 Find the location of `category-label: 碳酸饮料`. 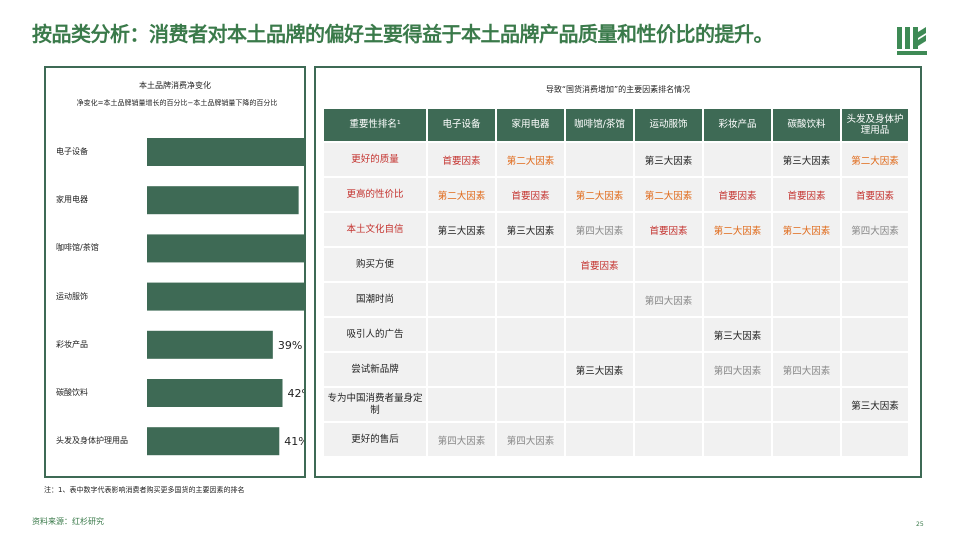

category-label: 碳酸饮料 is located at coordinates (72, 392).